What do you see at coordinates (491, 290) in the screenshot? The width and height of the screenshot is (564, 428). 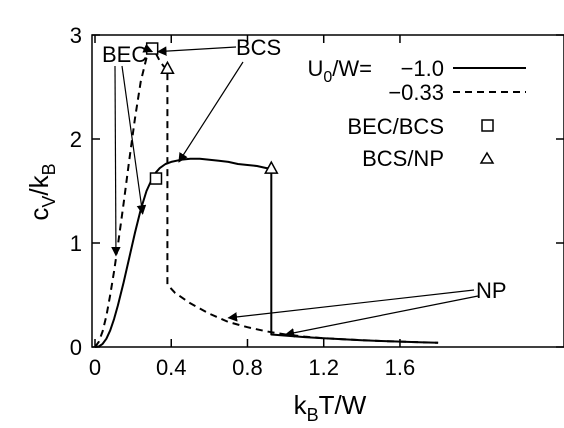 I see `annotation-np: NP` at bounding box center [491, 290].